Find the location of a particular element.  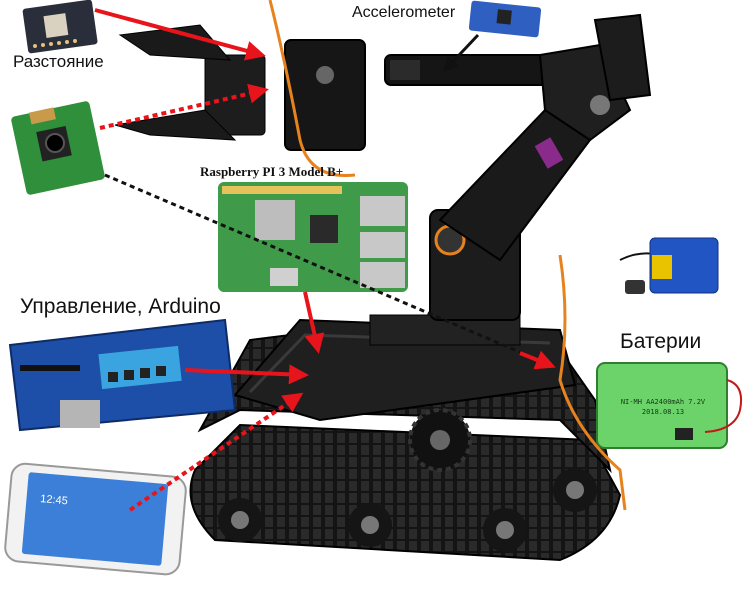

label-batteries: Батерии is located at coordinates (661, 341).